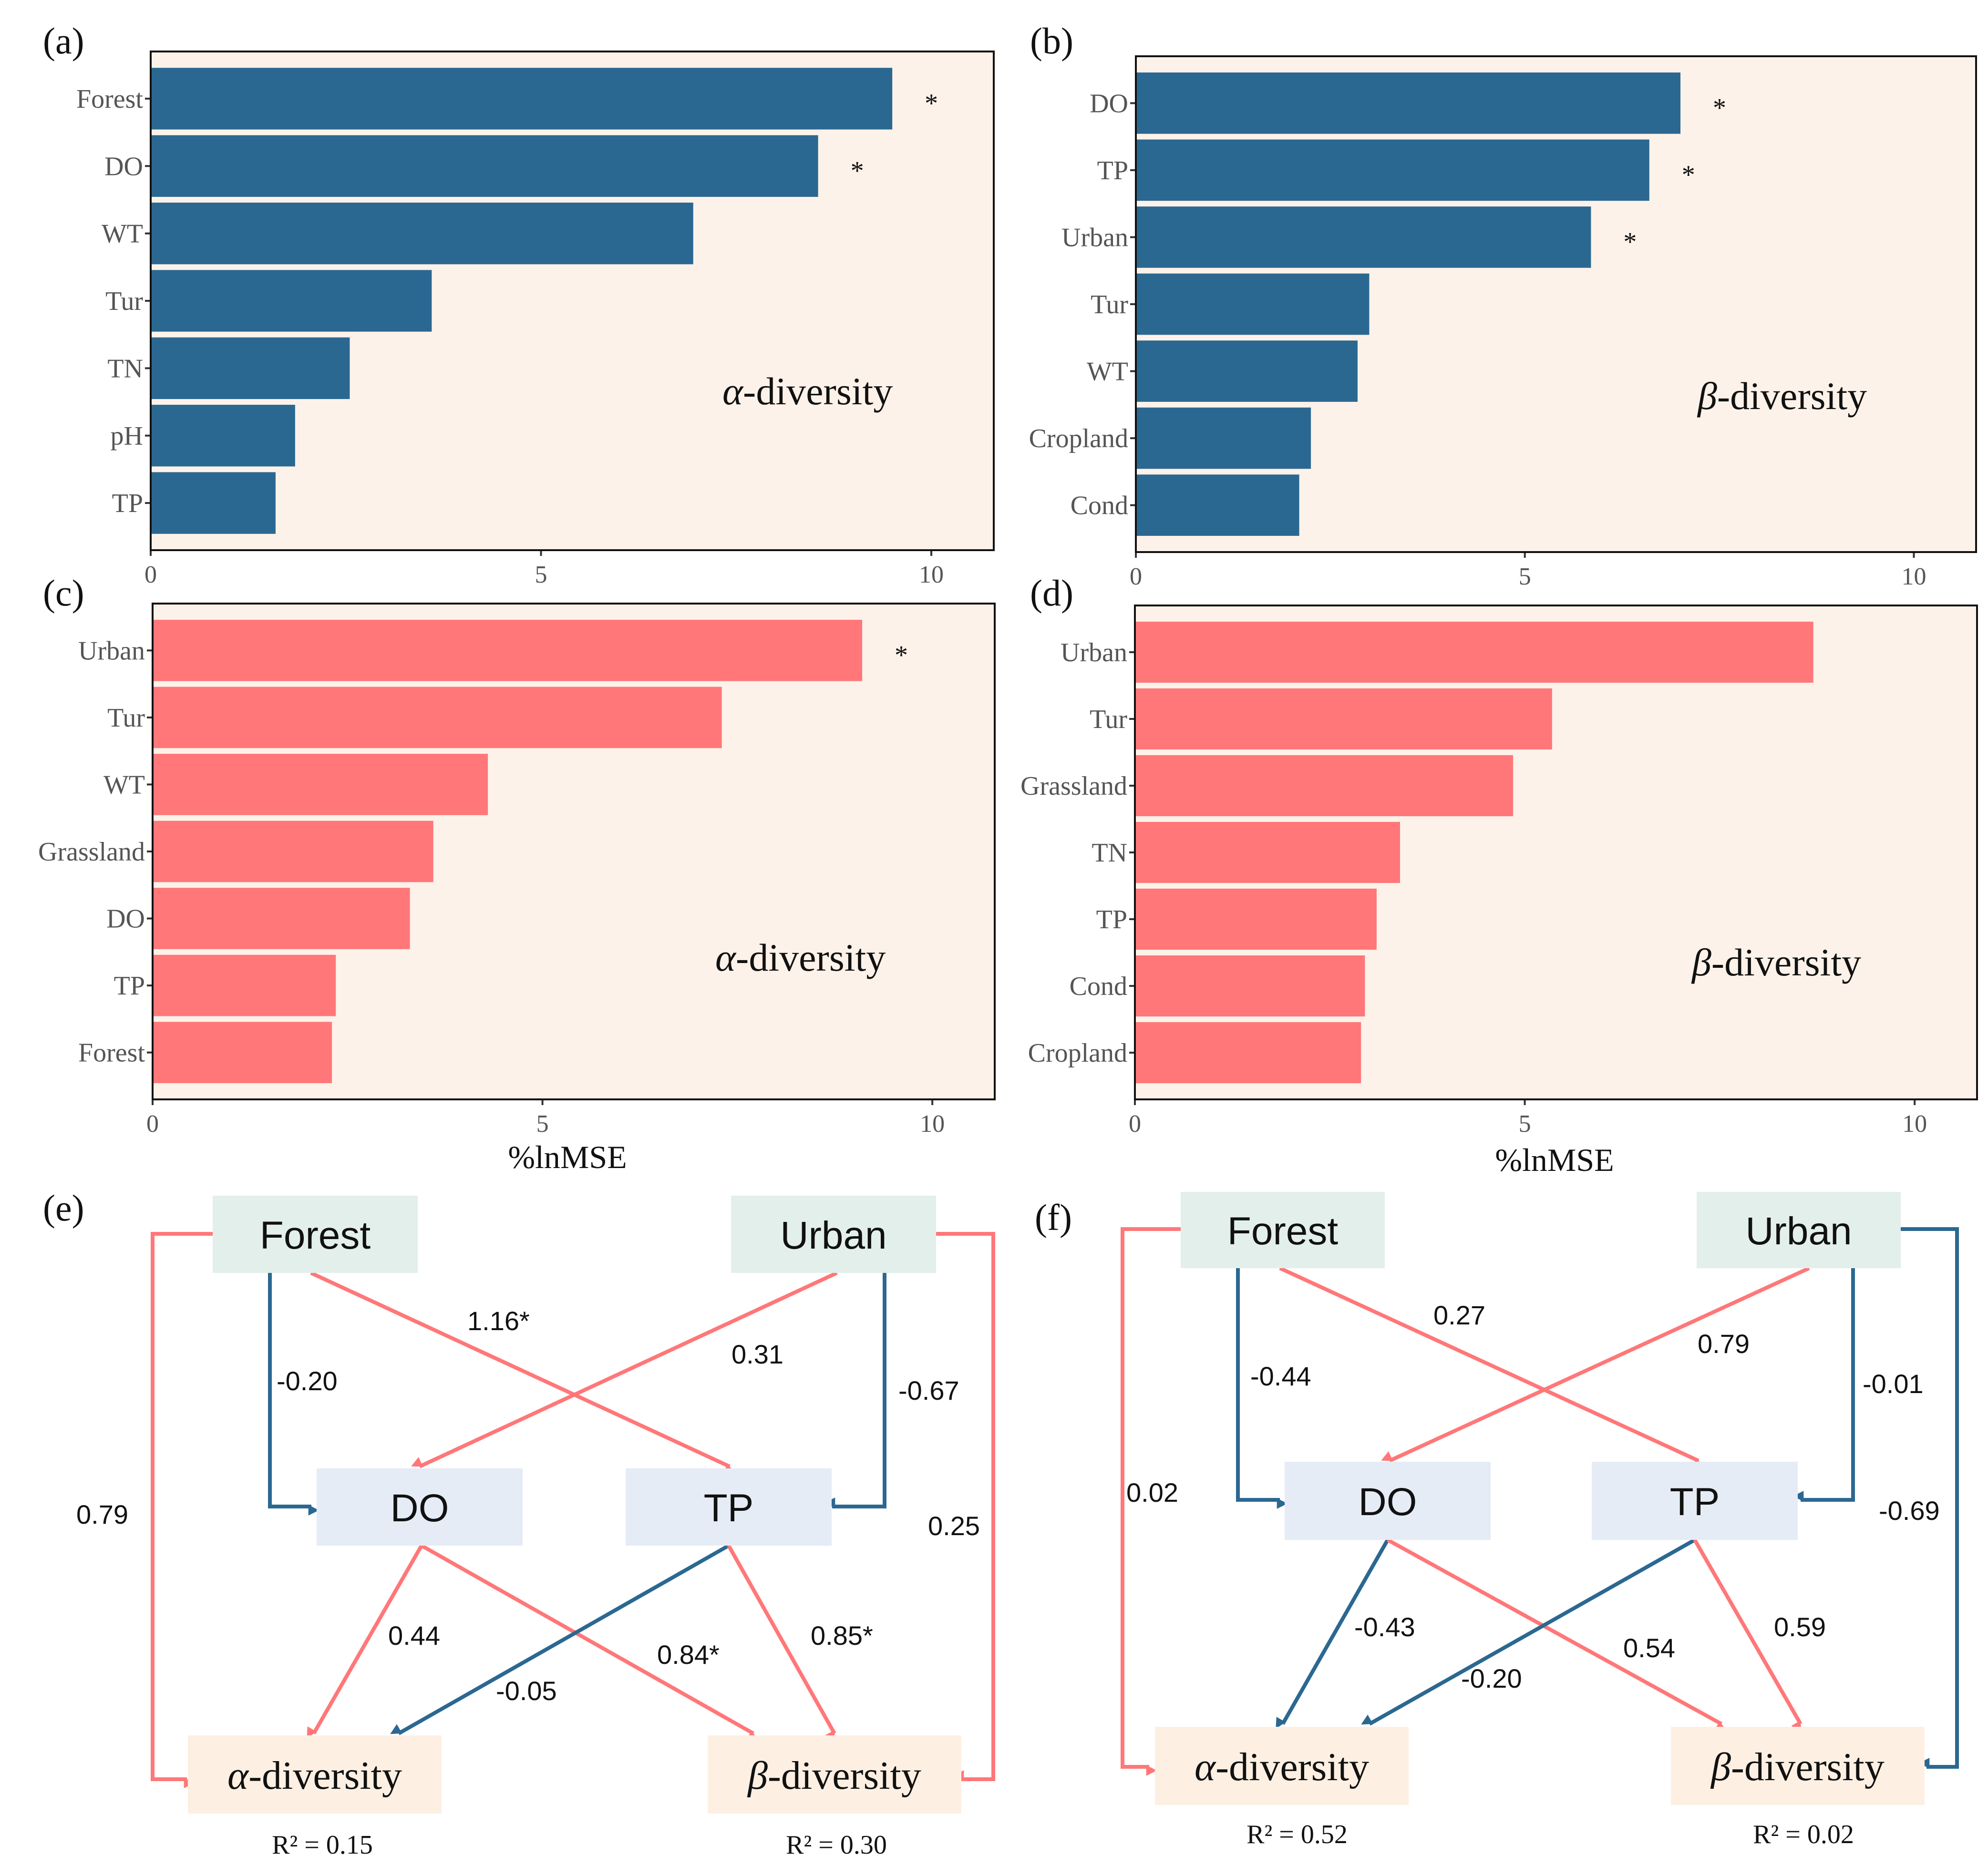 The width and height of the screenshot is (1988, 1866). Describe the element at coordinates (484, 166) in the screenshot. I see `bar-a-do` at that location.